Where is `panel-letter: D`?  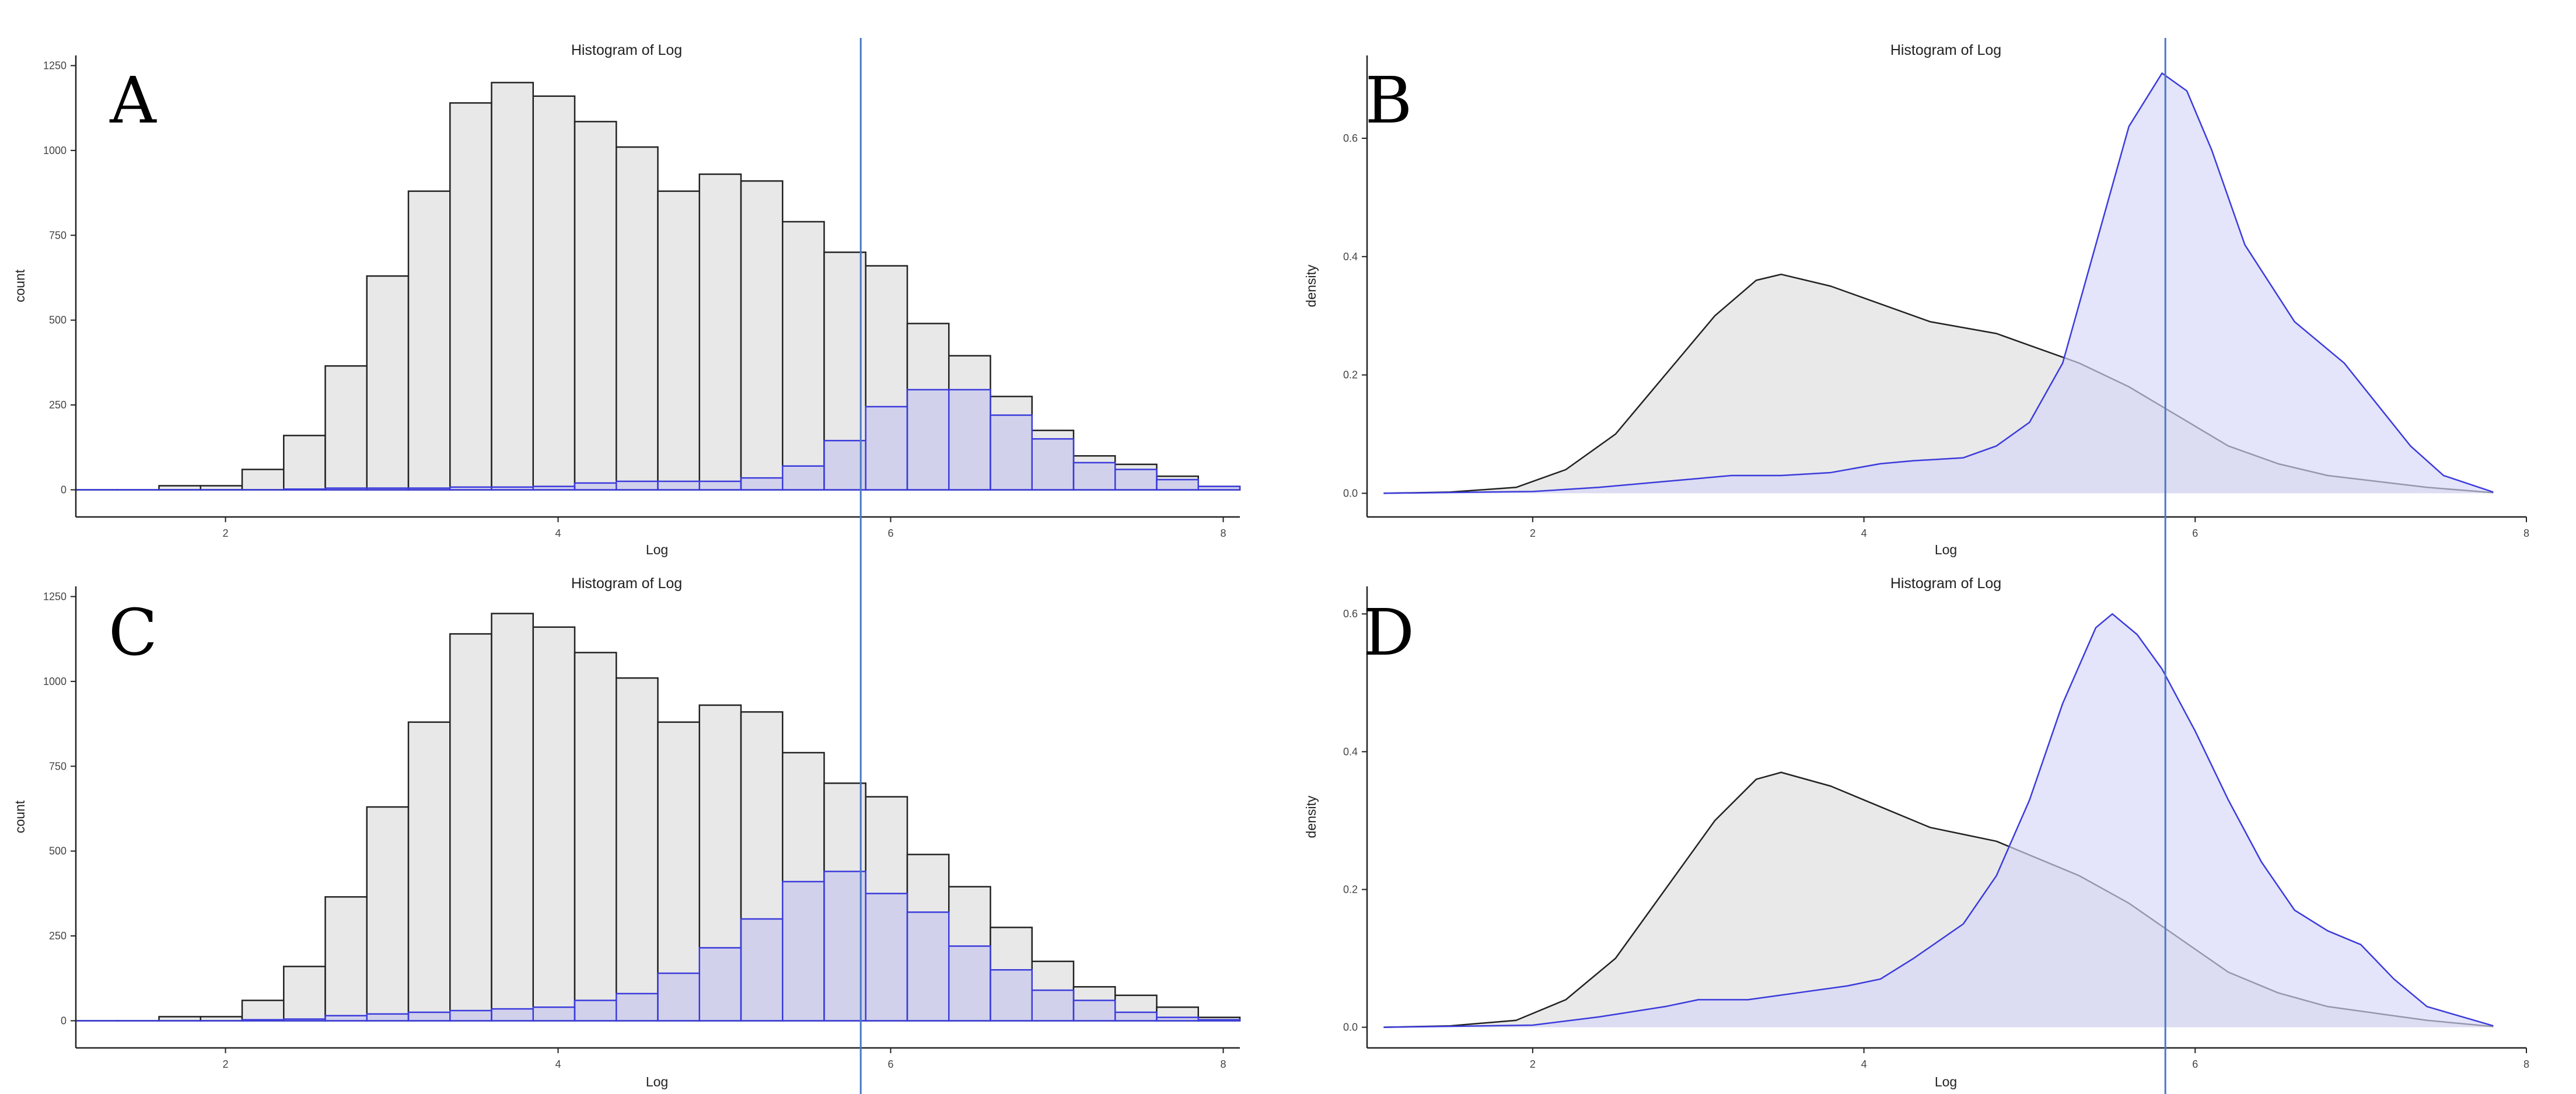 panel-letter: D is located at coordinates (1388, 632).